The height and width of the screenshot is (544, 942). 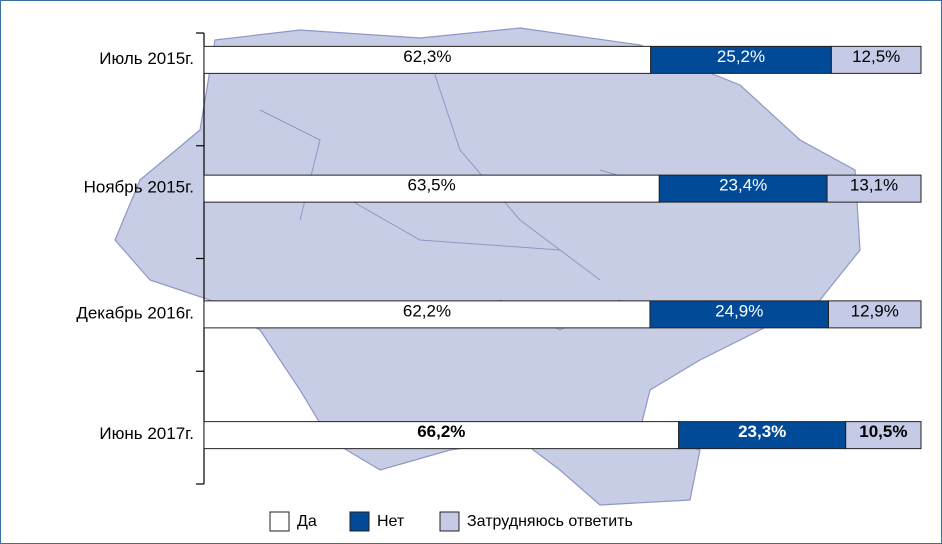 I want to click on y-tick-label: Июль 2015г., so click(x=146, y=58).